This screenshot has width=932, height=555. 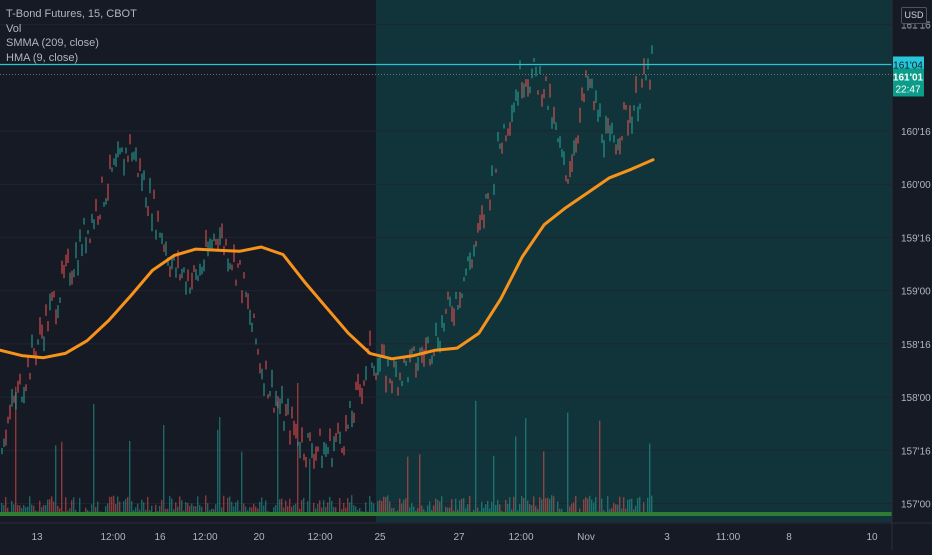 I want to click on current-price-text: 161'04, so click(x=908, y=65).